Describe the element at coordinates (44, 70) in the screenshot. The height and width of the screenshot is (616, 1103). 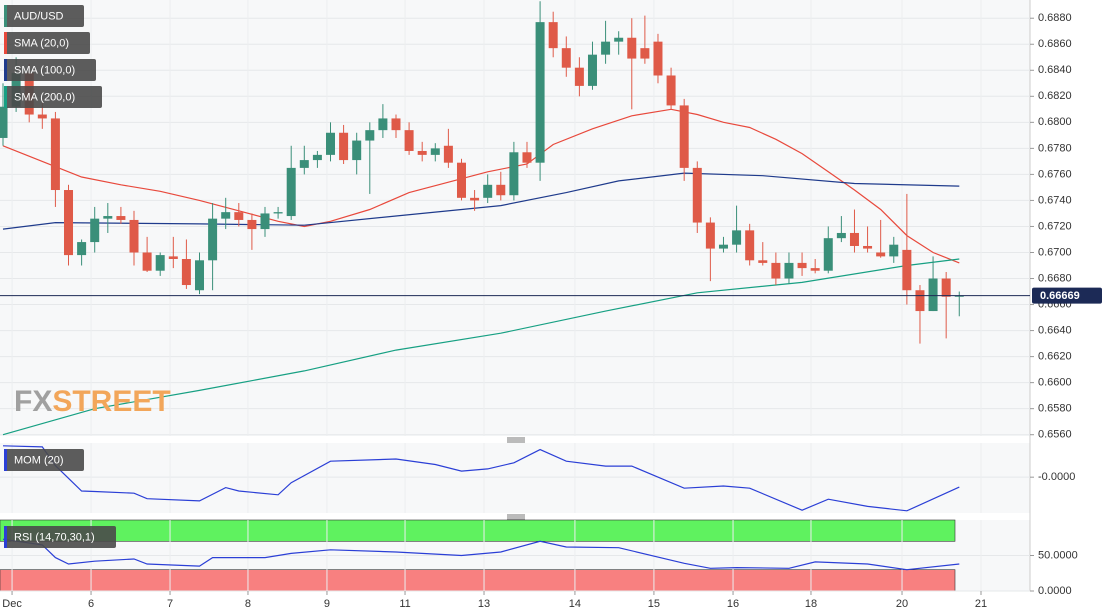
I see `legend-entry: SMA (100,0)` at that location.